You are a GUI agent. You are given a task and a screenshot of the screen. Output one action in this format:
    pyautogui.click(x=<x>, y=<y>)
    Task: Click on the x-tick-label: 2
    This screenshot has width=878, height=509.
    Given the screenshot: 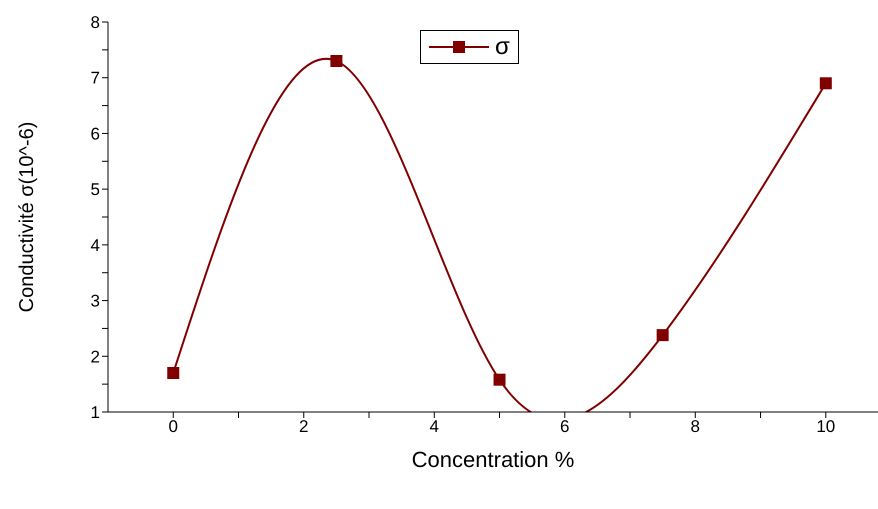 What is the action you would take?
    pyautogui.click(x=303, y=426)
    